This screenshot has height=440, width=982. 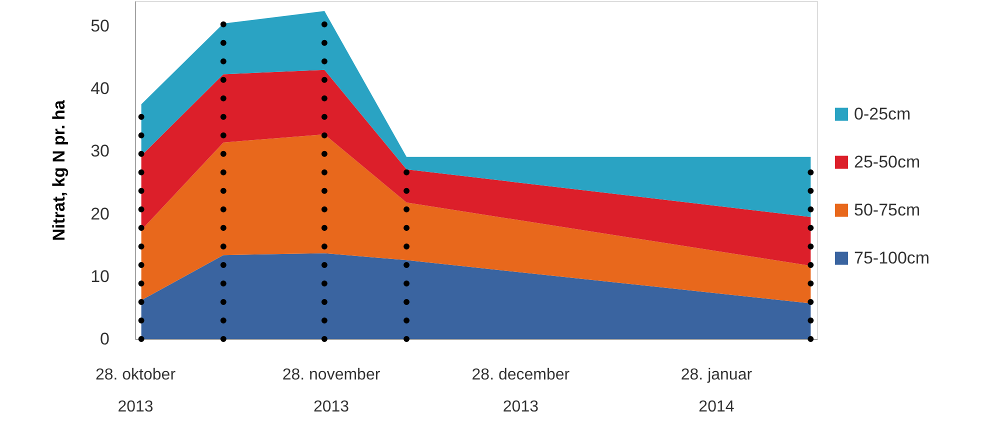 I want to click on y-tick-label: 40, so click(x=100, y=88).